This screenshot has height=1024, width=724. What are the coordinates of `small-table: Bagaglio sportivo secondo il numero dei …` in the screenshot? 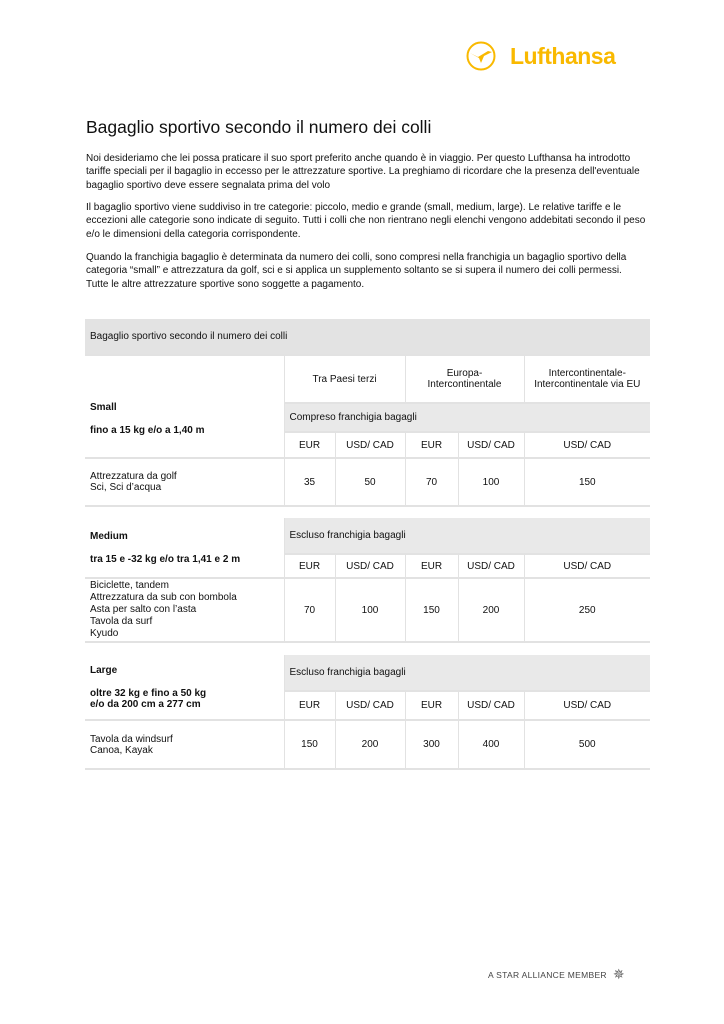 It's located at (368, 413).